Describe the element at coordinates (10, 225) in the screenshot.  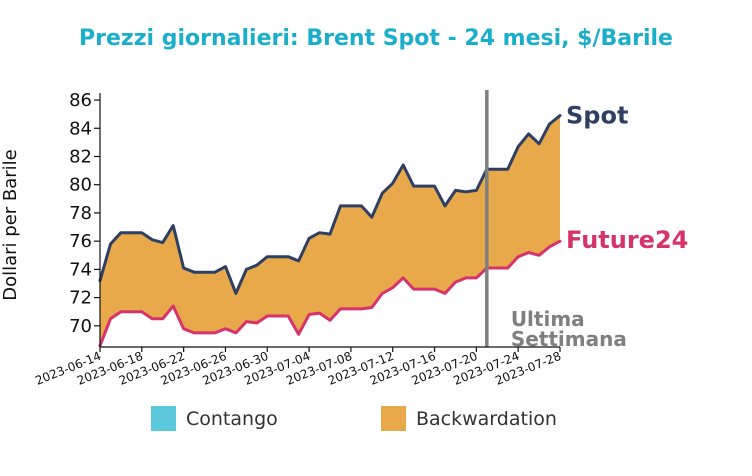
I see `y-axis-label: Dollari per Barile` at that location.